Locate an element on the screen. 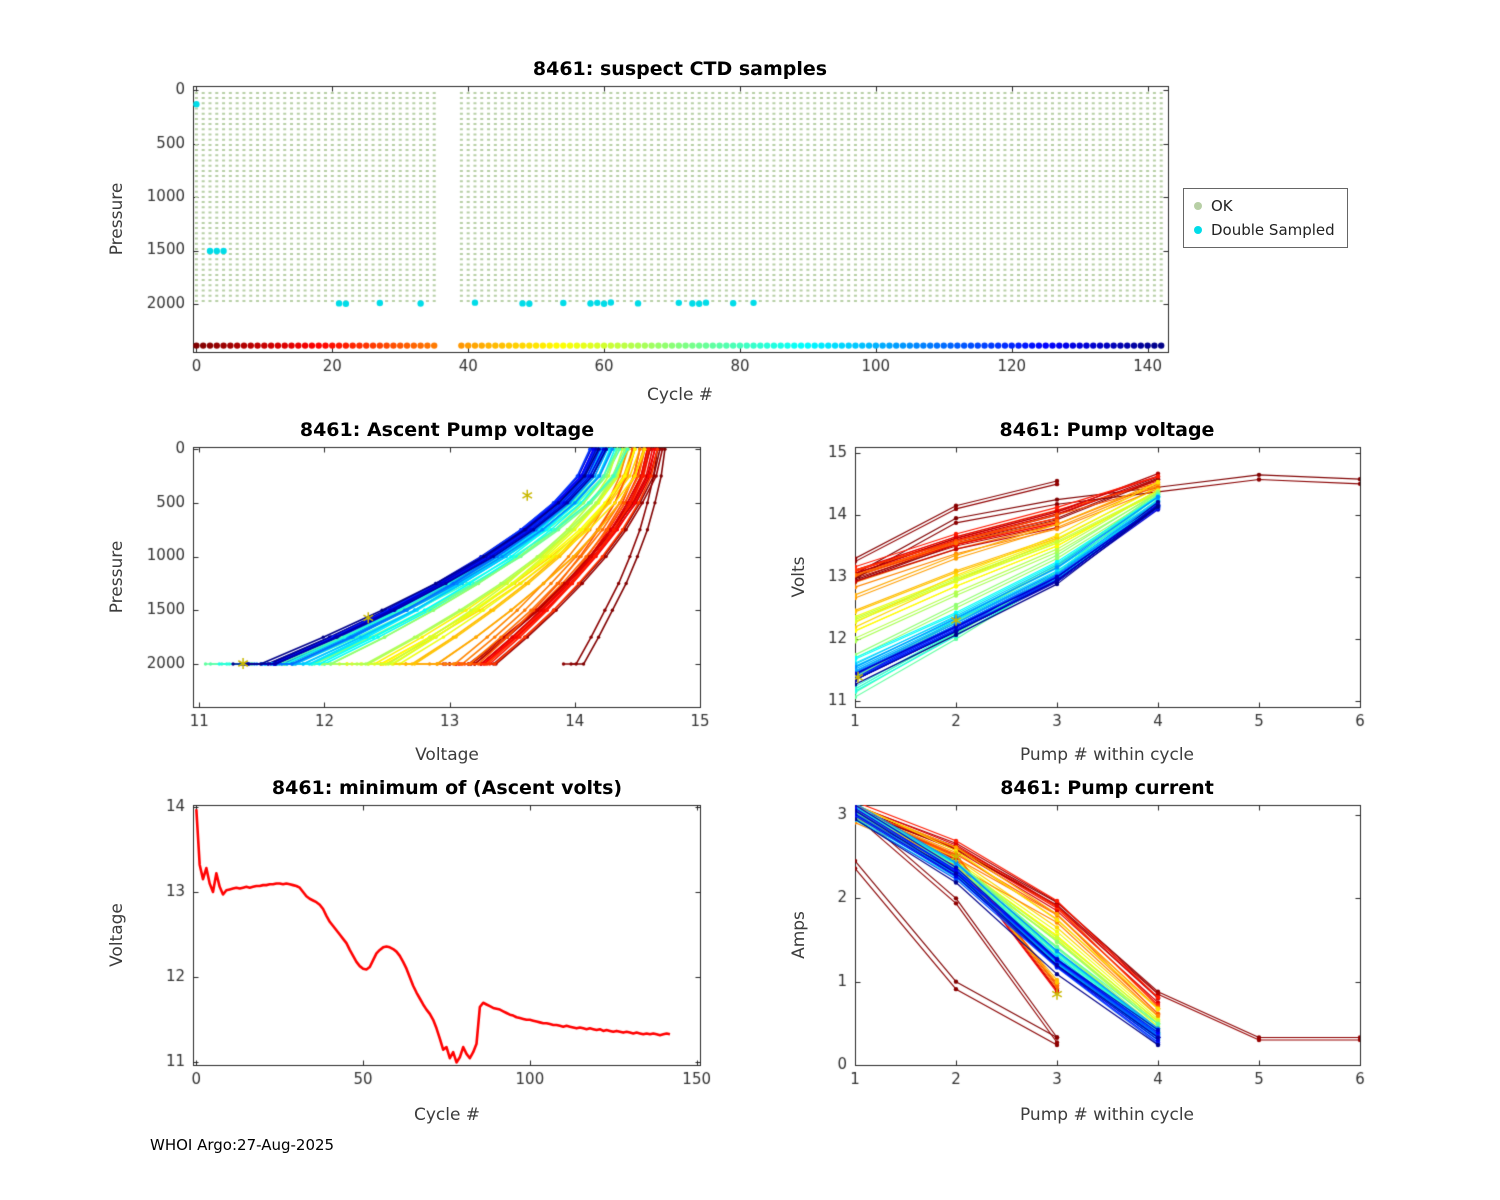  double-sampled-marker-icon is located at coordinates (1198, 230).